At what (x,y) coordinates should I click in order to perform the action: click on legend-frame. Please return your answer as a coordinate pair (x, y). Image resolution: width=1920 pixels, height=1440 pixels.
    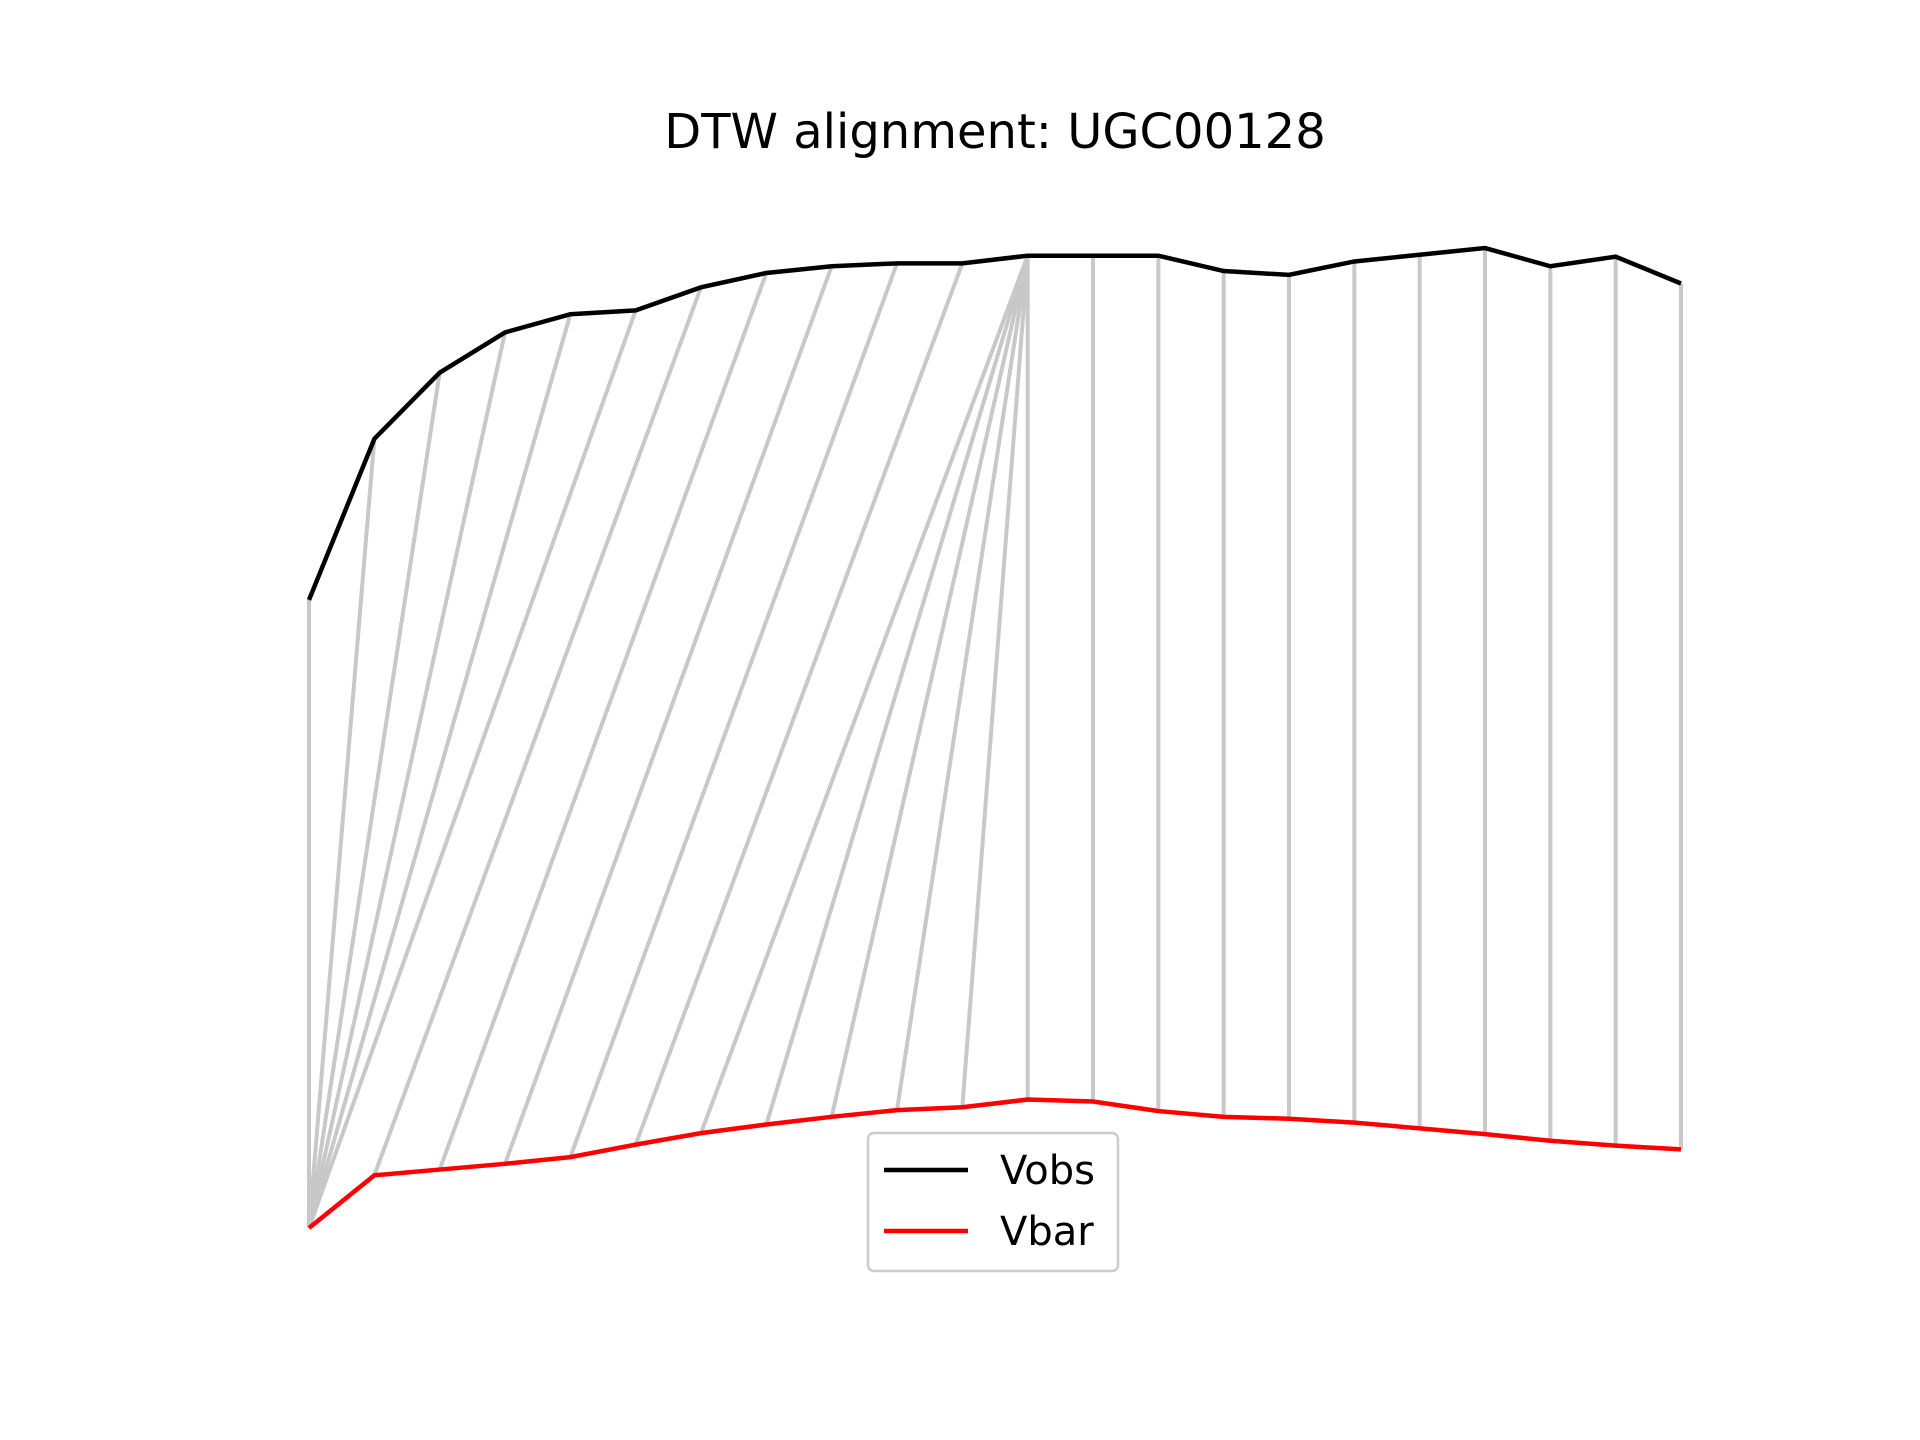
    Looking at the image, I should click on (993, 1202).